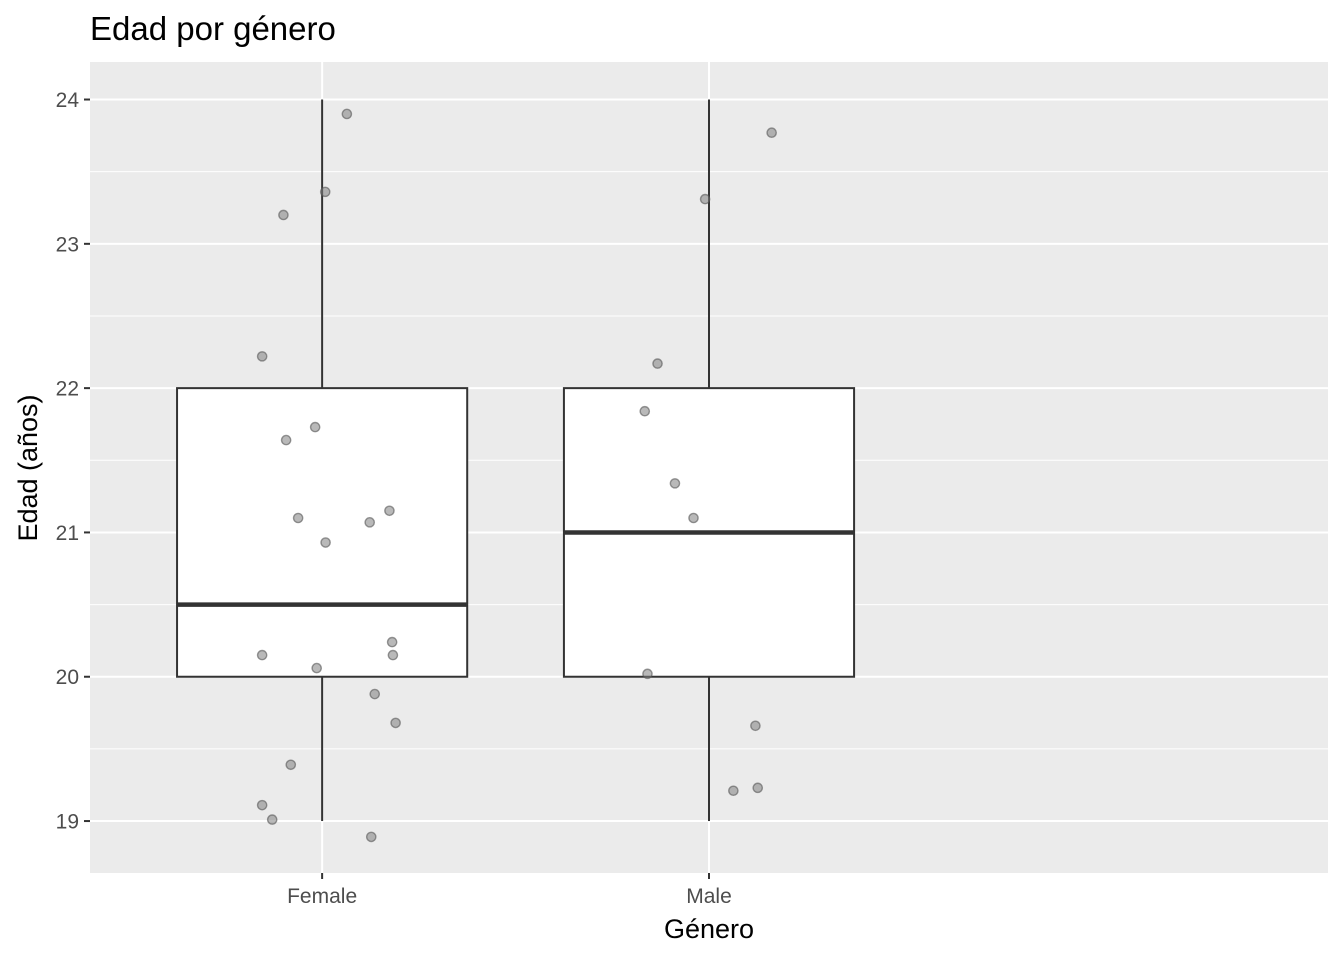 Image resolution: width=1344 pixels, height=960 pixels. What do you see at coordinates (213, 28) in the screenshot?
I see `chart-title: Edad por género` at bounding box center [213, 28].